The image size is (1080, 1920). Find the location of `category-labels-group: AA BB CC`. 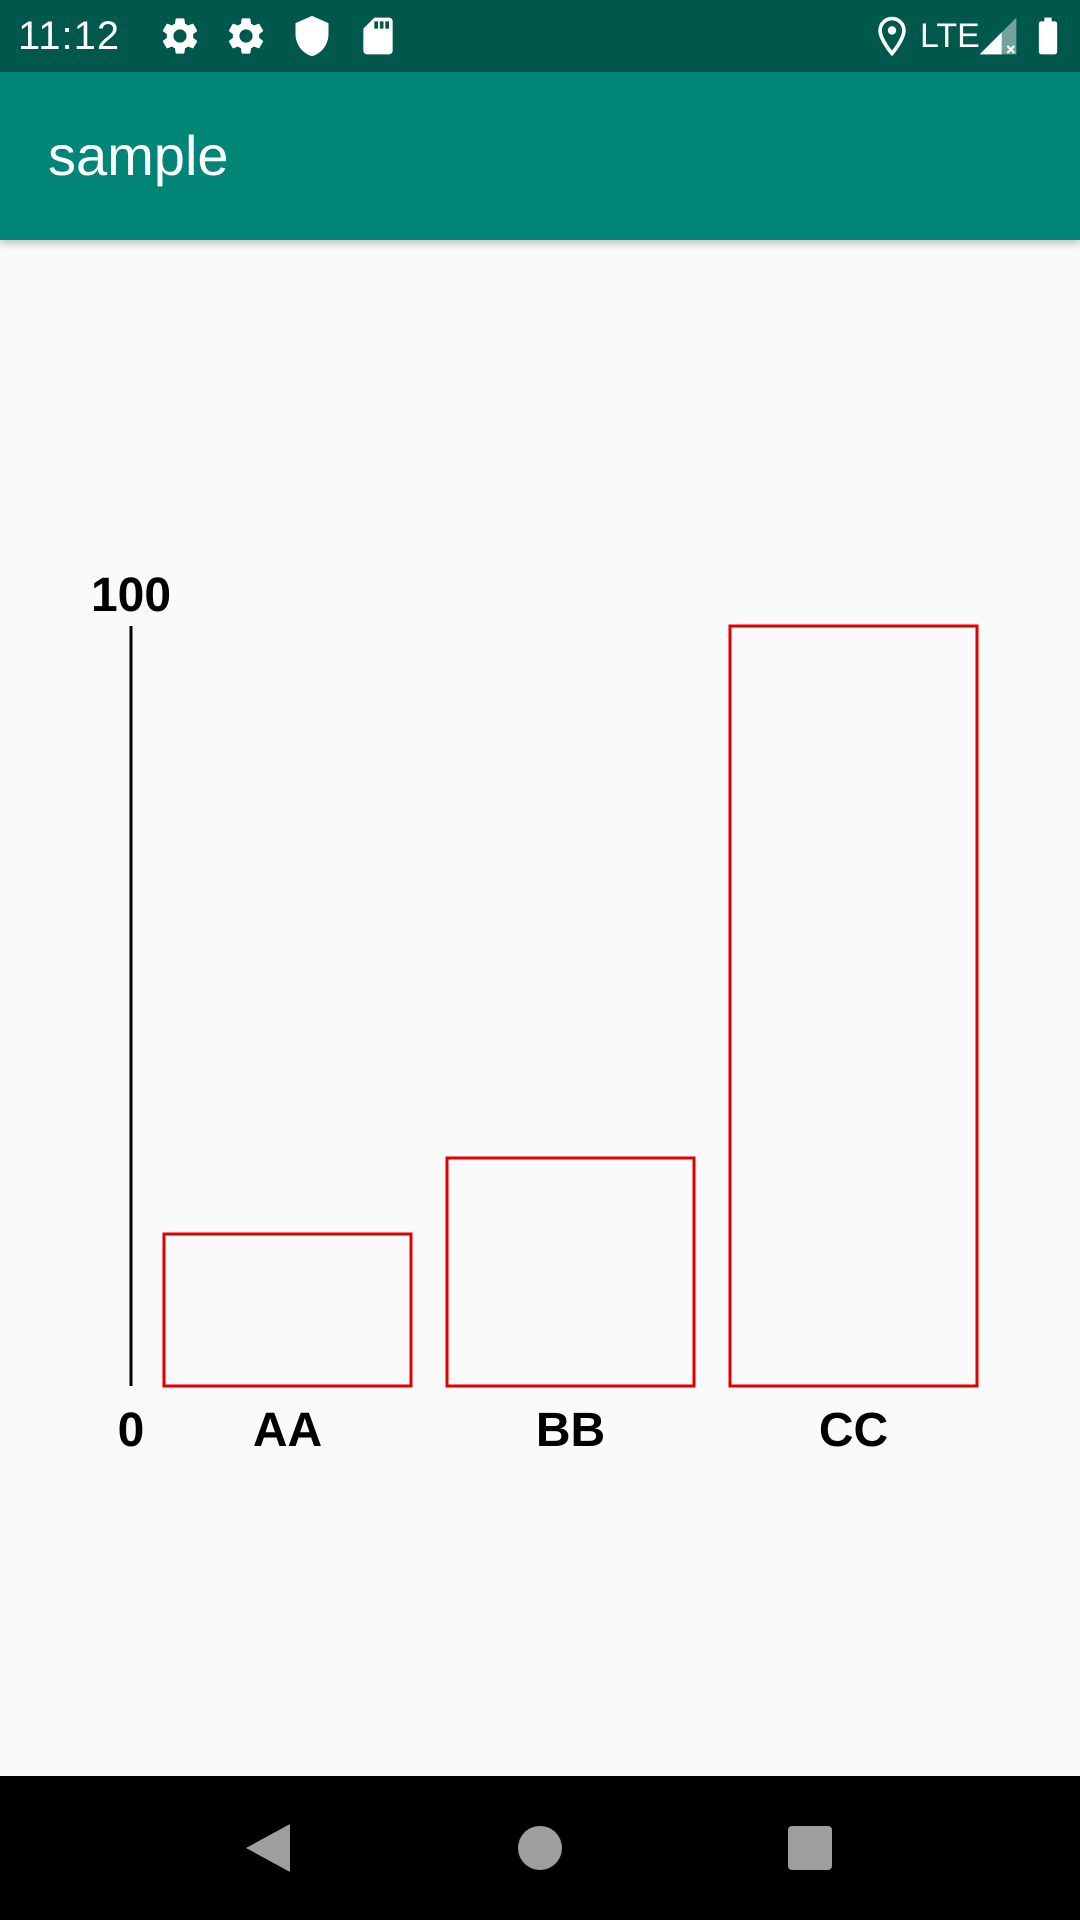

category-labels-group: AA BB CC is located at coordinates (570, 1430).